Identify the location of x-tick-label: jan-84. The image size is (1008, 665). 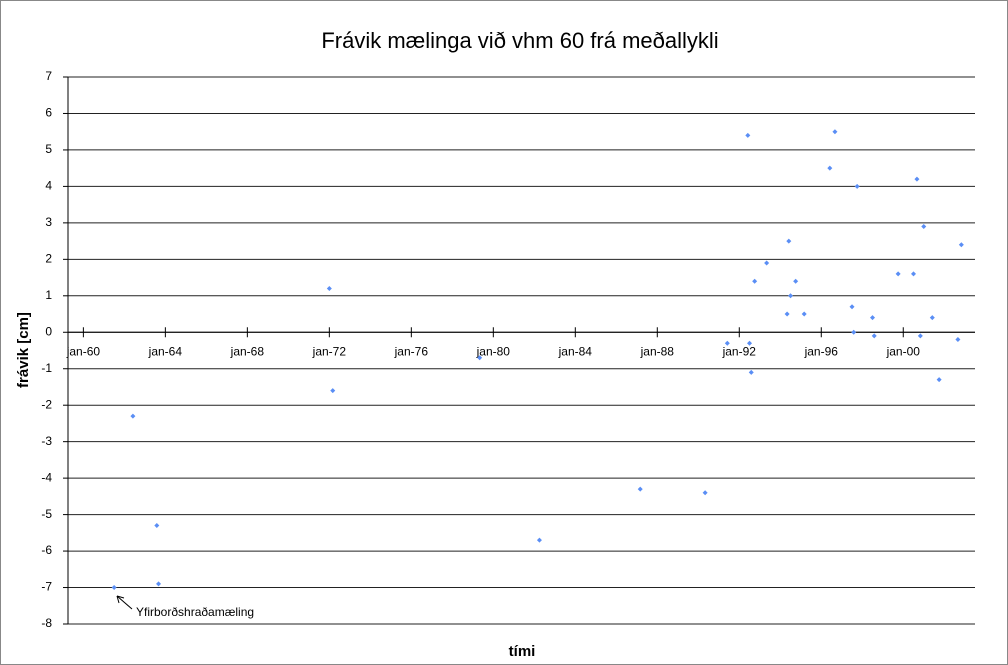
(575, 351).